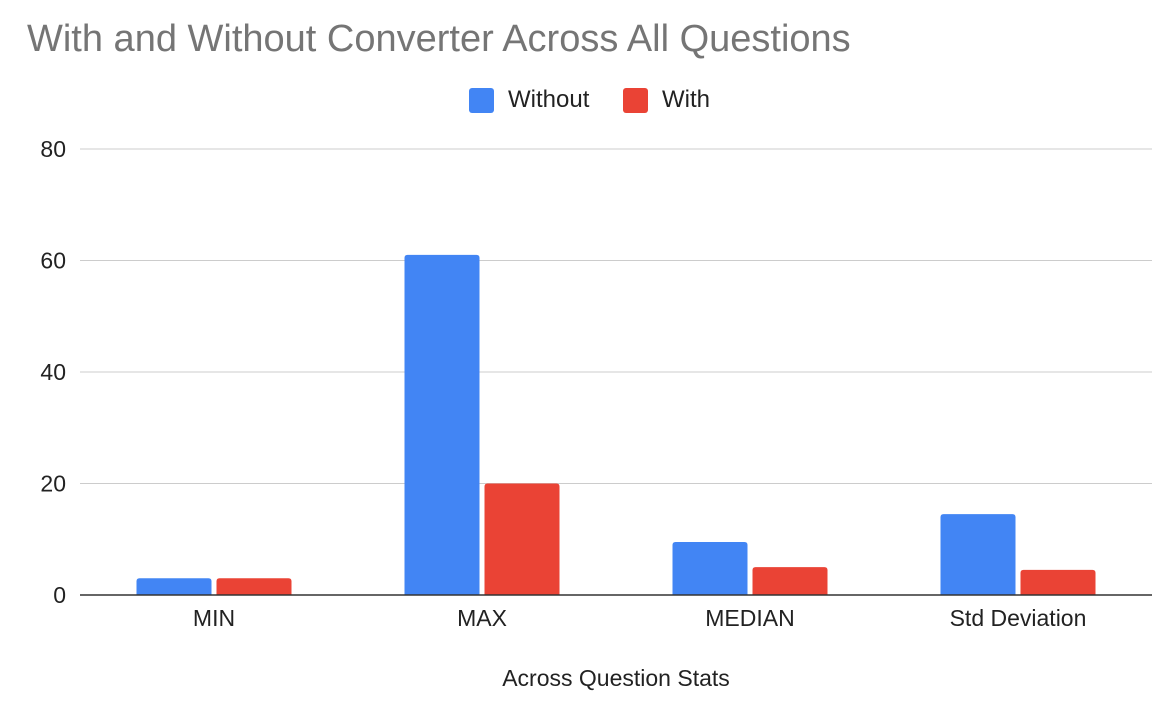 The height and width of the screenshot is (704, 1174). Describe the element at coordinates (53, 372) in the screenshot. I see `y-tick-label: 40` at that location.